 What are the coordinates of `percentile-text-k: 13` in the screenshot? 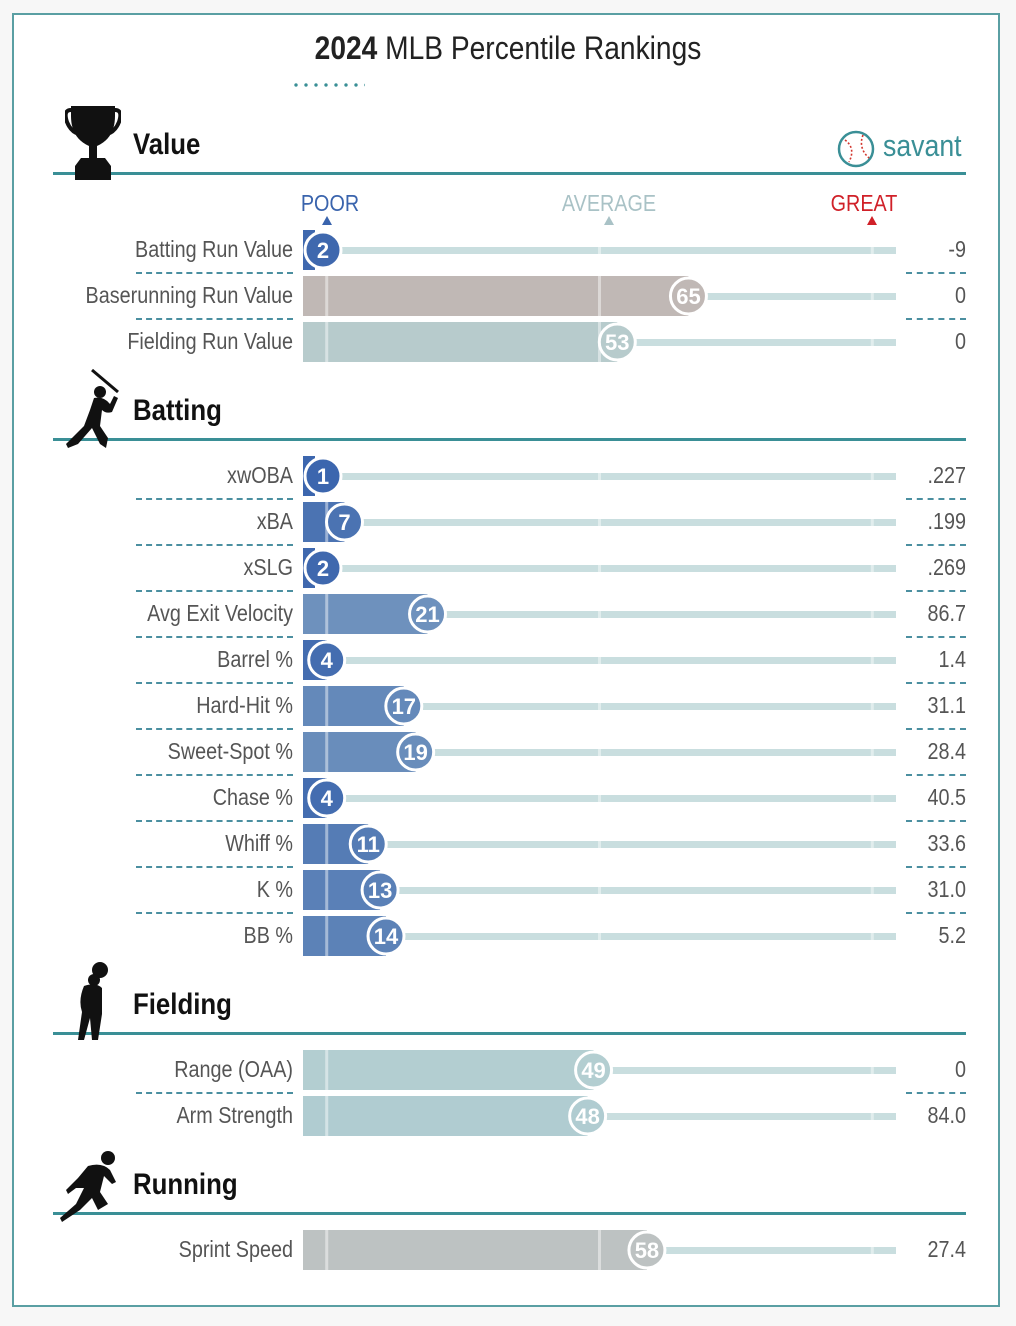 It's located at (380, 890).